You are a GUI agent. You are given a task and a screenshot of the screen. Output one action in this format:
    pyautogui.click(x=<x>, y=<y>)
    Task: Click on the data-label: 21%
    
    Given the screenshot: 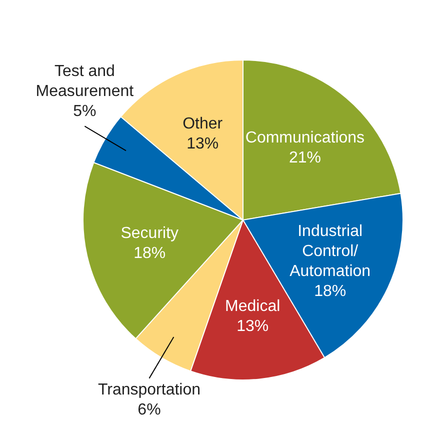 What is the action you would take?
    pyautogui.click(x=304, y=157)
    